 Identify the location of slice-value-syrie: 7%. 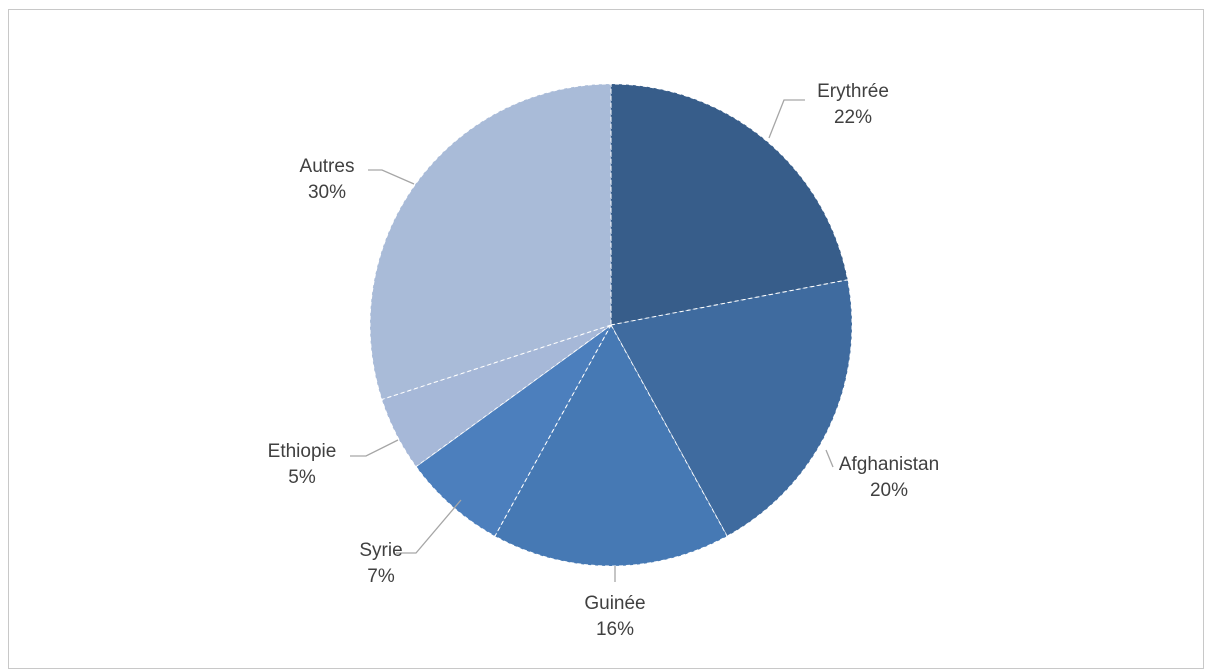
(381, 576).